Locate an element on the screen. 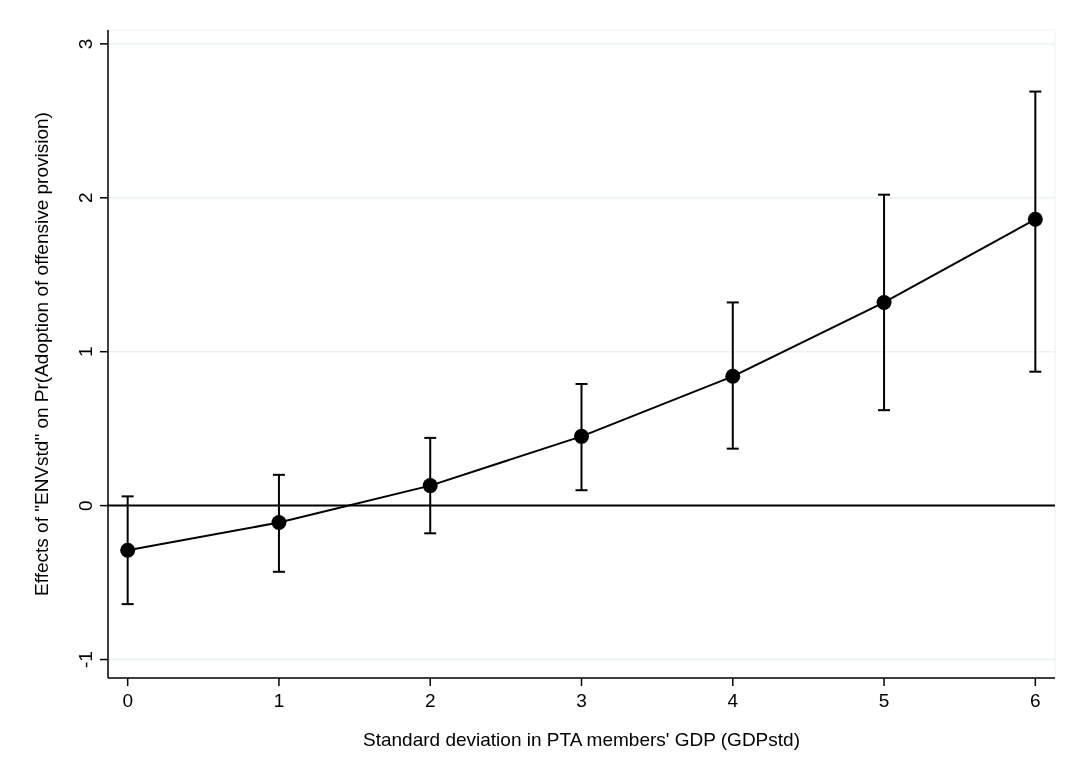 The height and width of the screenshot is (784, 1082). x-tick-label: 4 is located at coordinates (733, 700).